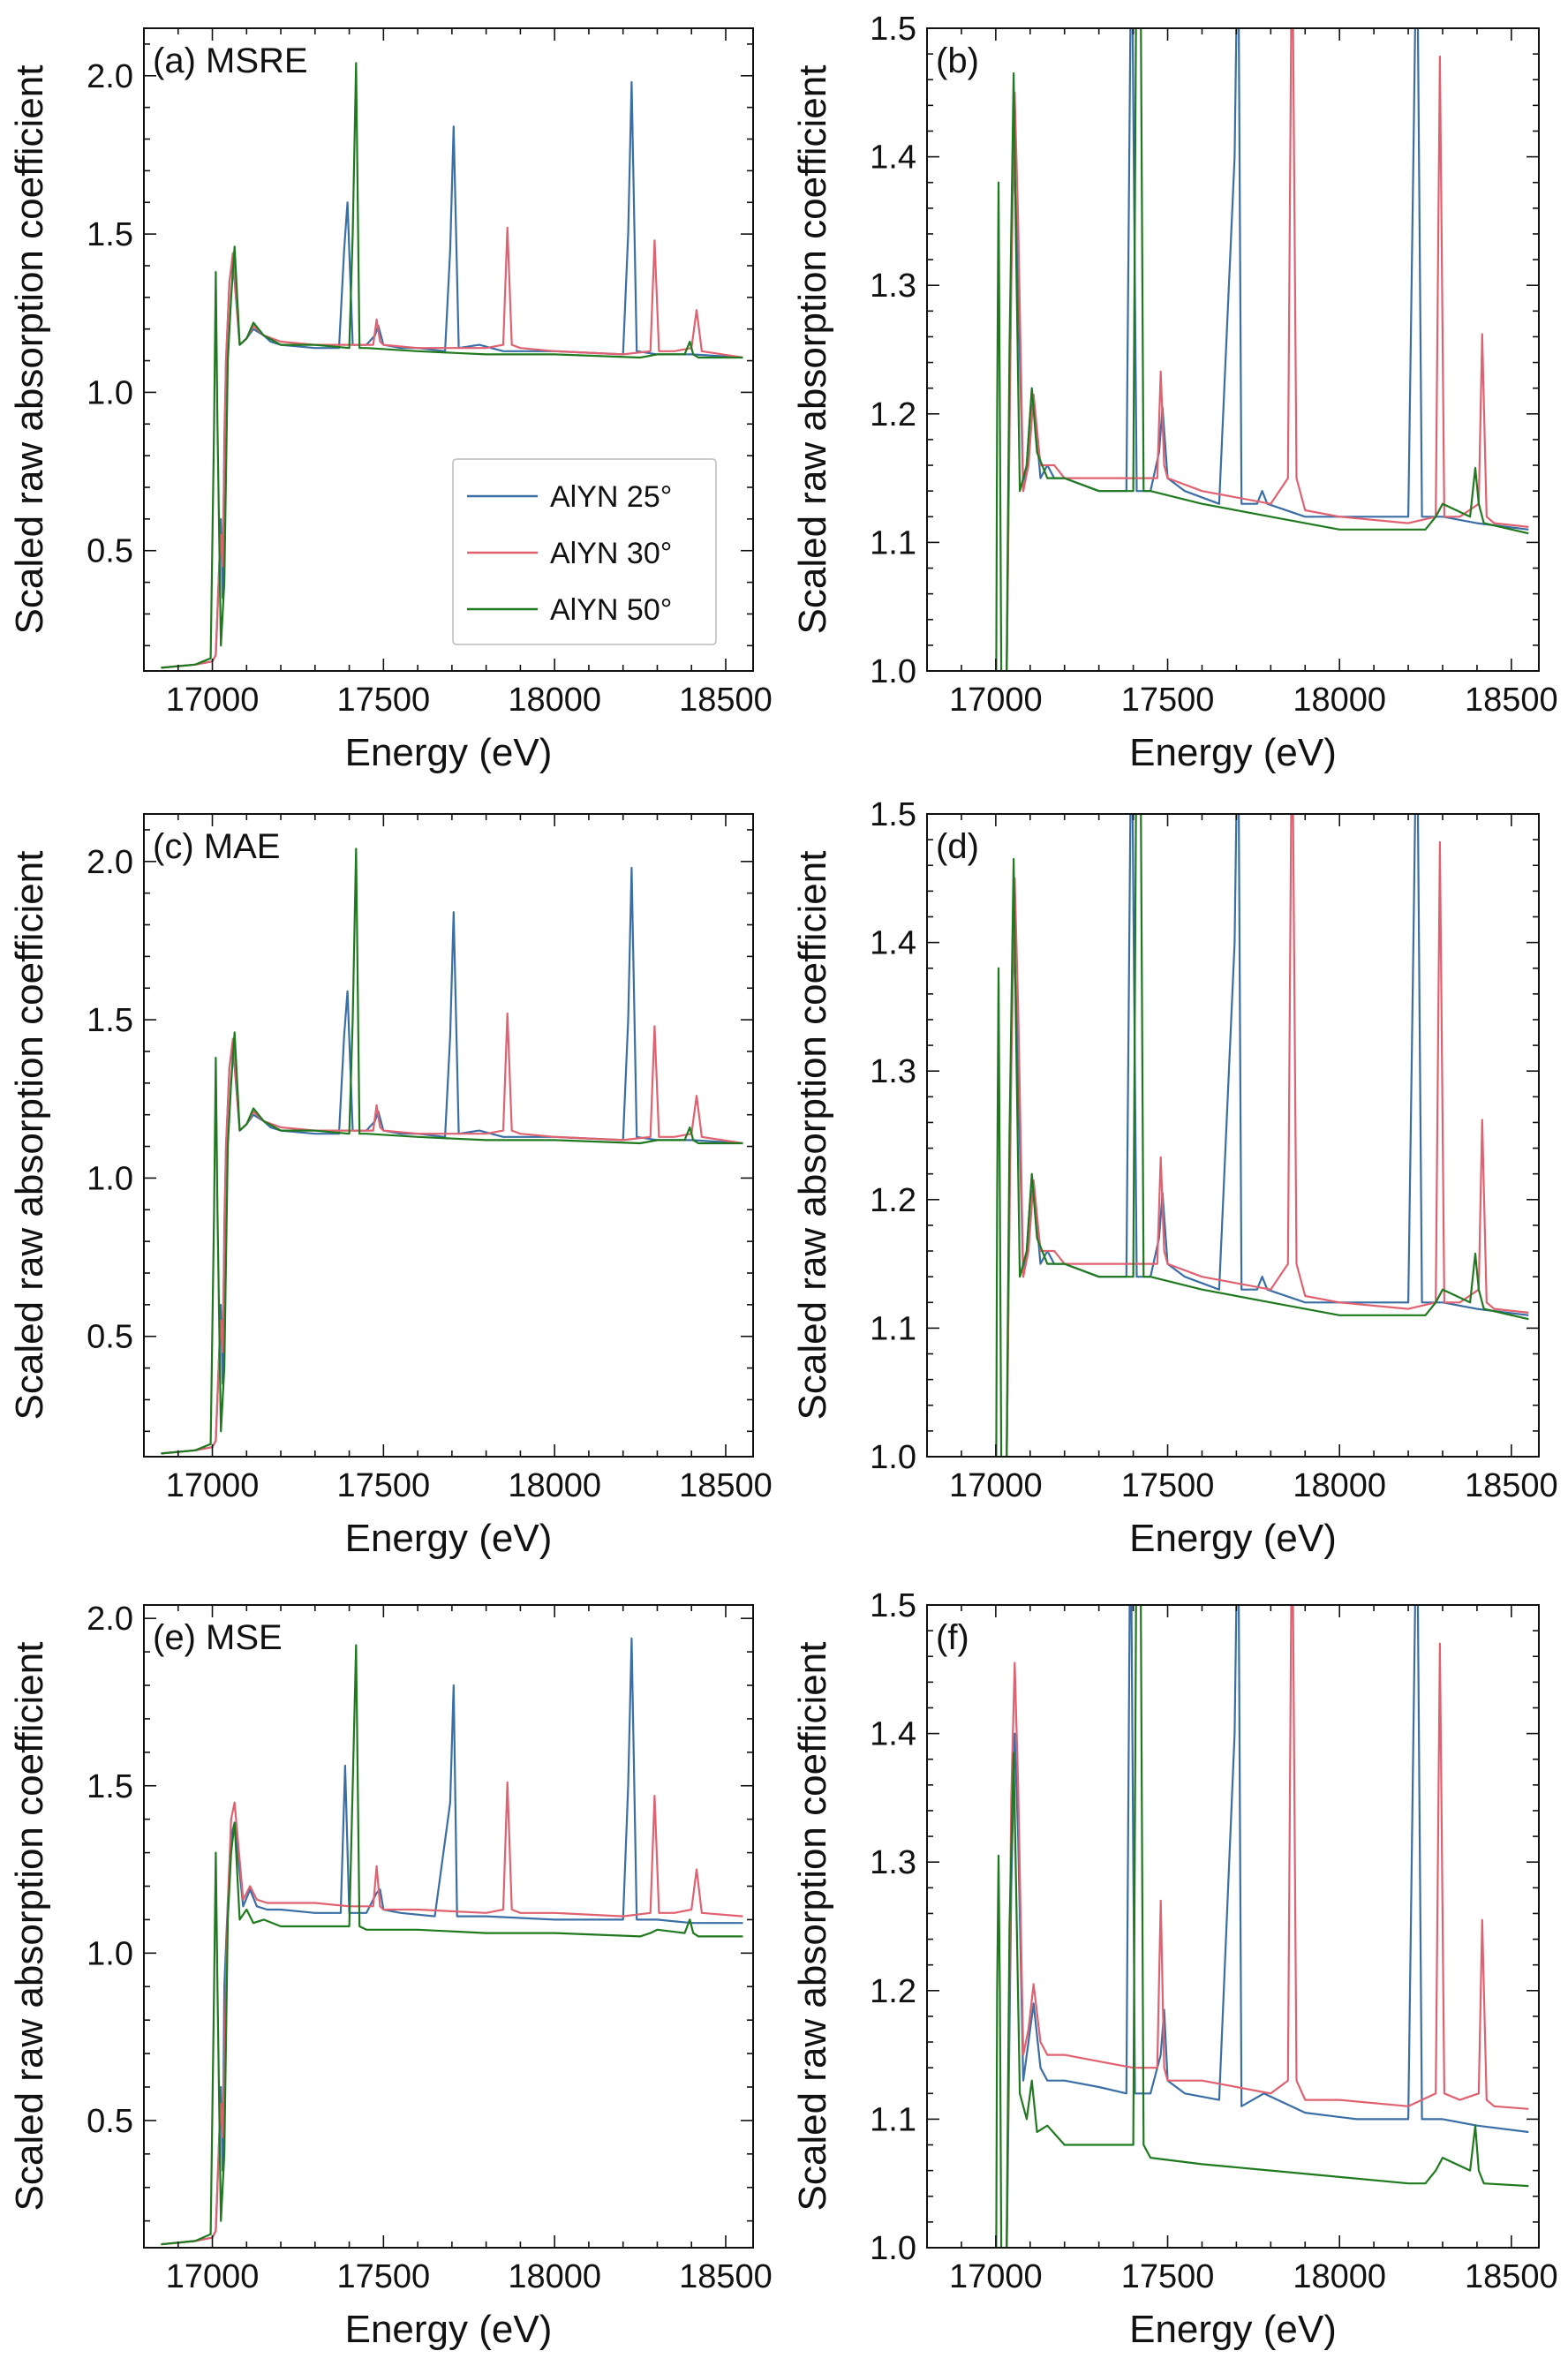 The height and width of the screenshot is (2366, 1568). What do you see at coordinates (230, 61) in the screenshot?
I see `panel-label: (a) MSRE` at bounding box center [230, 61].